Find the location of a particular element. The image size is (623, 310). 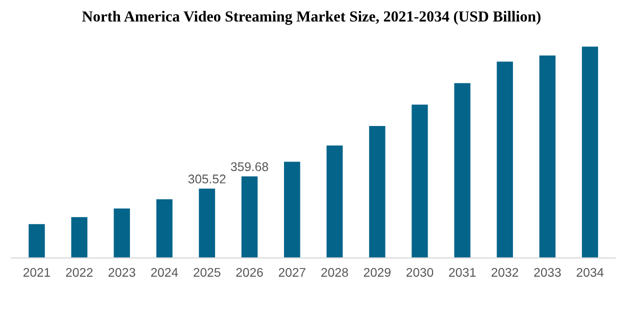

data-label: 359.68 is located at coordinates (249, 167).